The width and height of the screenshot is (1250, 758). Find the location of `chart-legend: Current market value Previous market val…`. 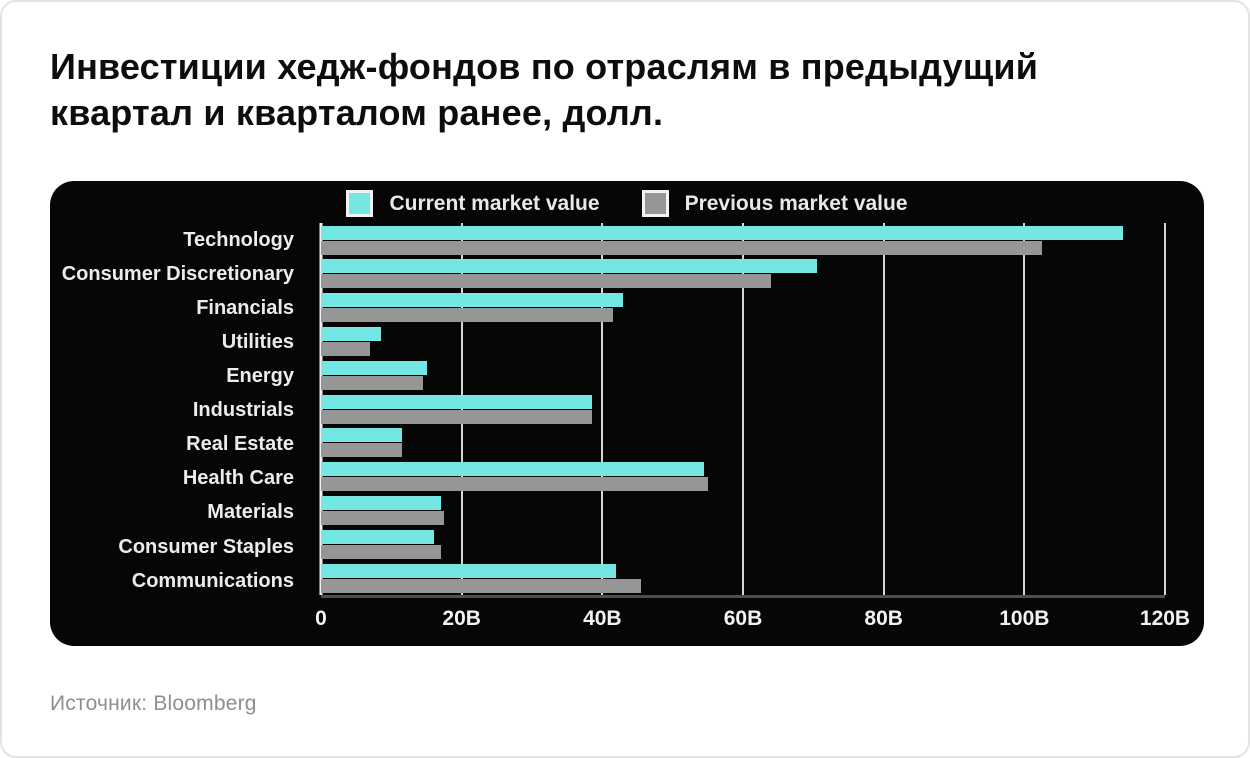

chart-legend: Current market value Previous market val… is located at coordinates (627, 204).